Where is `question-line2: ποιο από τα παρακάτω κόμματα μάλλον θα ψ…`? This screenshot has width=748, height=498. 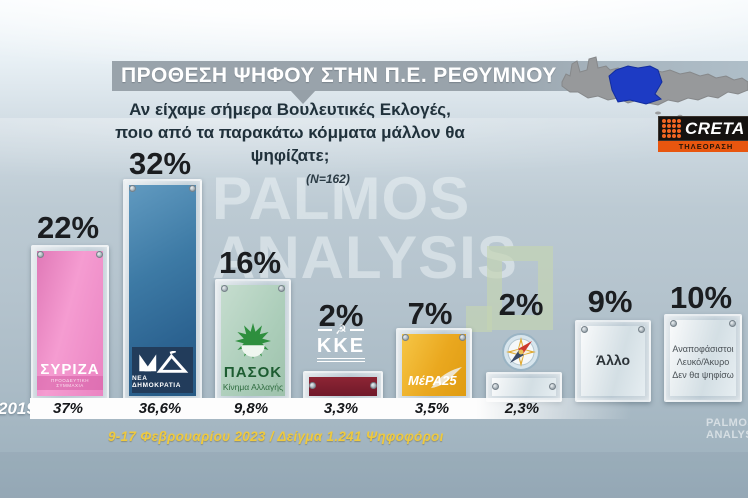 question-line2: ποιο από τα παρακάτω κόμματα μάλλον θα ψ… is located at coordinates (290, 143).